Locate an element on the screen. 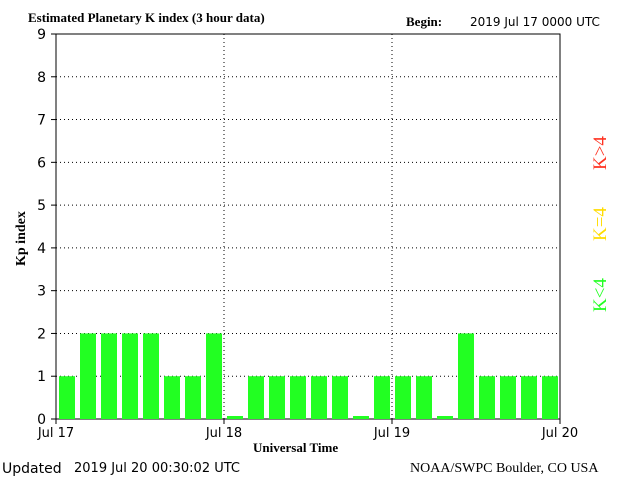 The height and width of the screenshot is (480, 640). y-tick-label: 4 is located at coordinates (41, 249).